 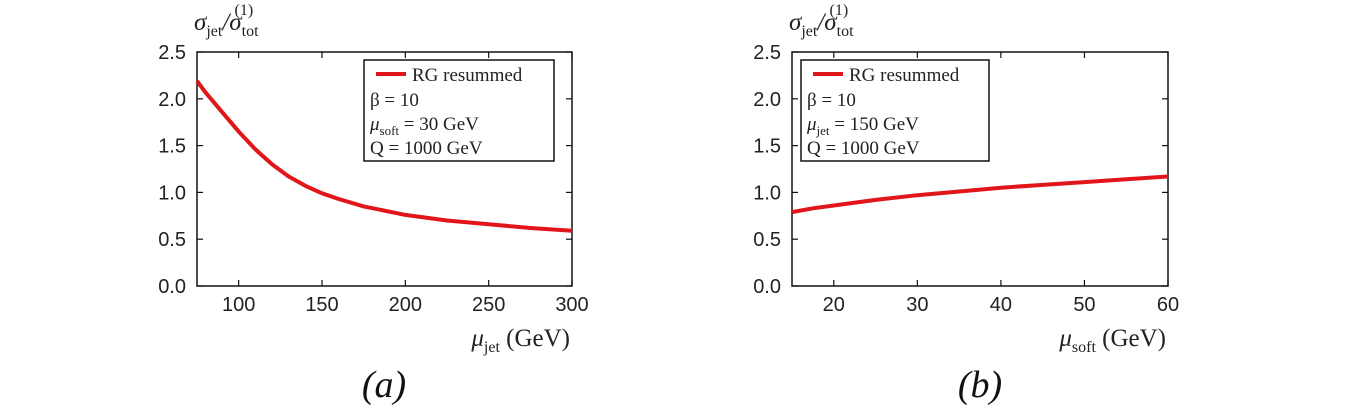 What do you see at coordinates (1001, 305) in the screenshot?
I see `x-tick-label: 40` at bounding box center [1001, 305].